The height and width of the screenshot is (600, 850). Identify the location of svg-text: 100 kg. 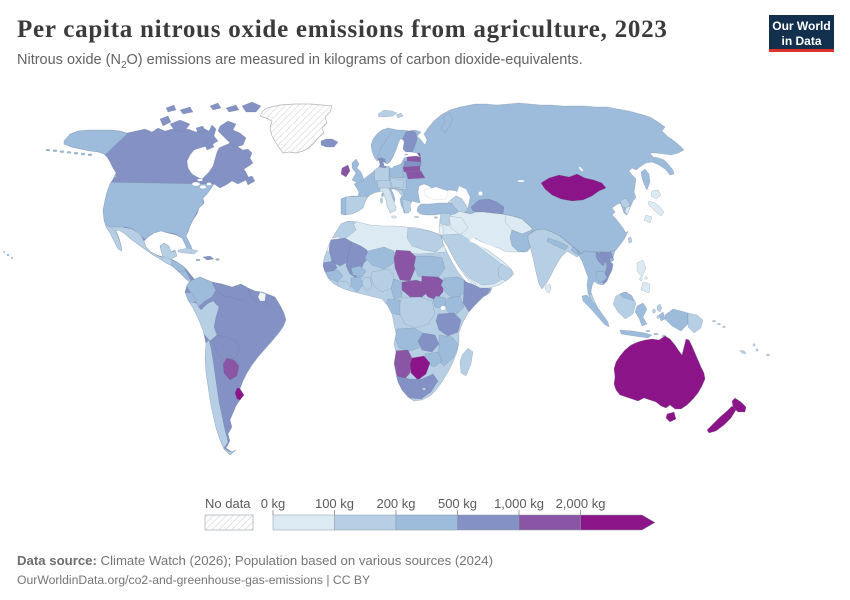
(334, 503).